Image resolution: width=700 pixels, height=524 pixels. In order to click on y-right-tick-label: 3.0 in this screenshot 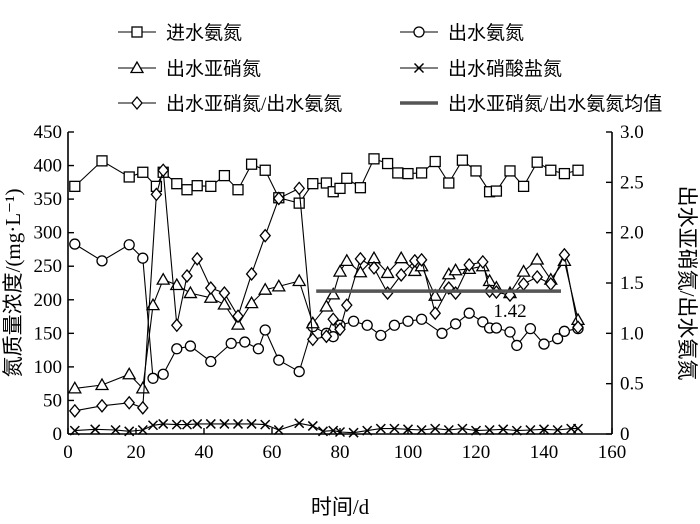, I will do `click(632, 132)`.